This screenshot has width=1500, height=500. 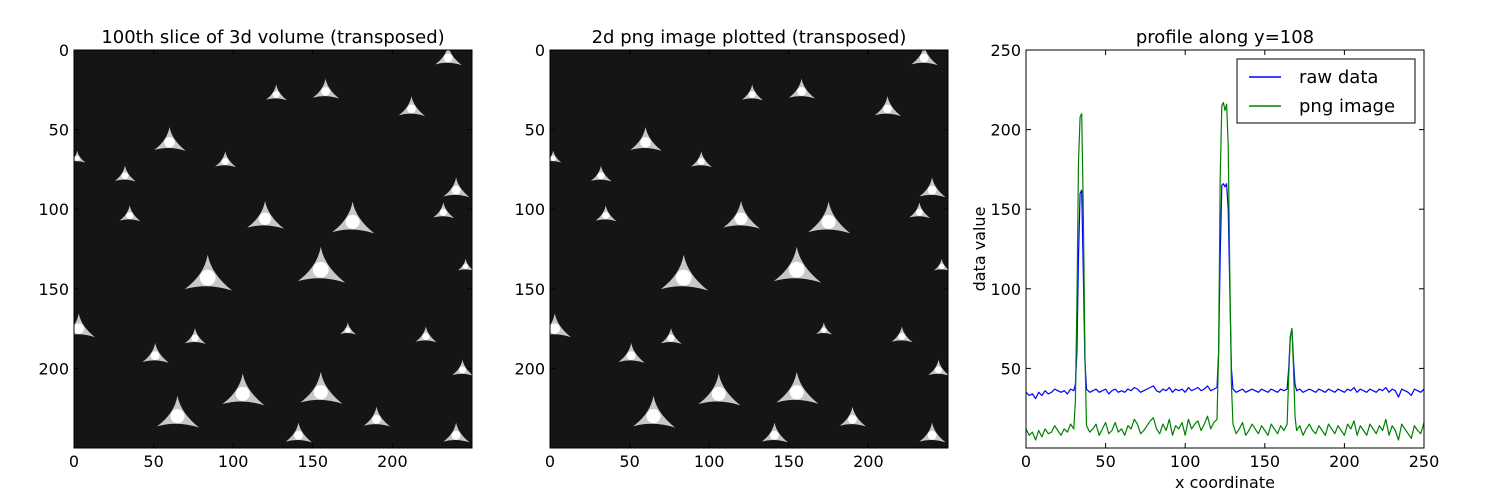 I want to click on y-tick-label: 250, so click(x=1005, y=50).